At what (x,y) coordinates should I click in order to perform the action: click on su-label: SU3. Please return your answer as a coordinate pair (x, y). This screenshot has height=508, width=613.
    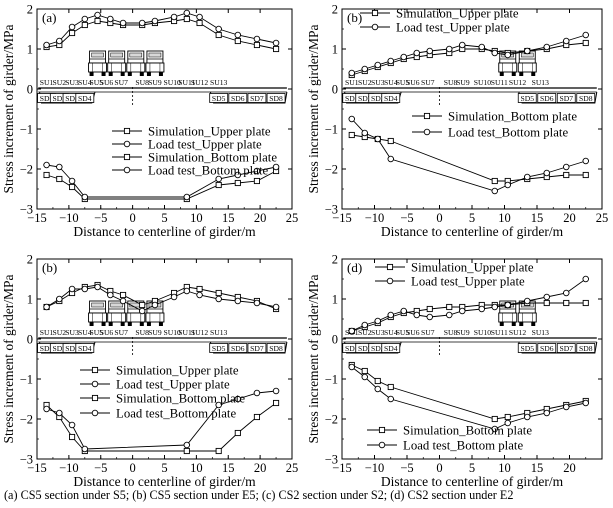
    Looking at the image, I should click on (378, 332).